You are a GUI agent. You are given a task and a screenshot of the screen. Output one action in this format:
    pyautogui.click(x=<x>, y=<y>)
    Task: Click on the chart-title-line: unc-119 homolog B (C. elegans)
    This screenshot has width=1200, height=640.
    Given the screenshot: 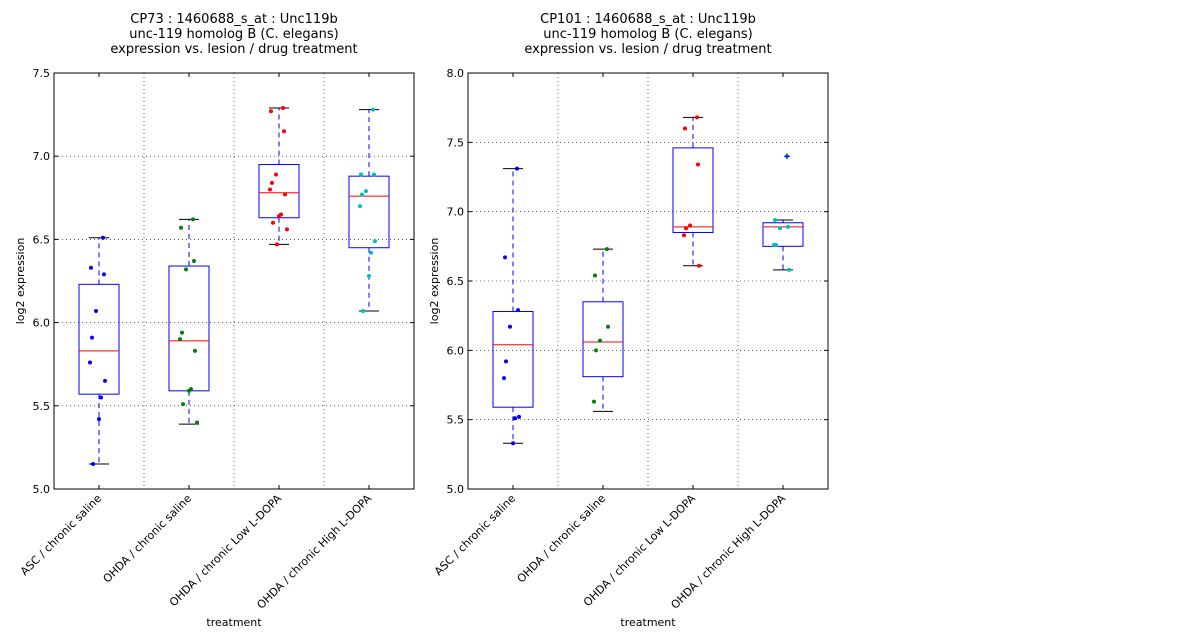 What is the action you would take?
    pyautogui.click(x=233, y=34)
    